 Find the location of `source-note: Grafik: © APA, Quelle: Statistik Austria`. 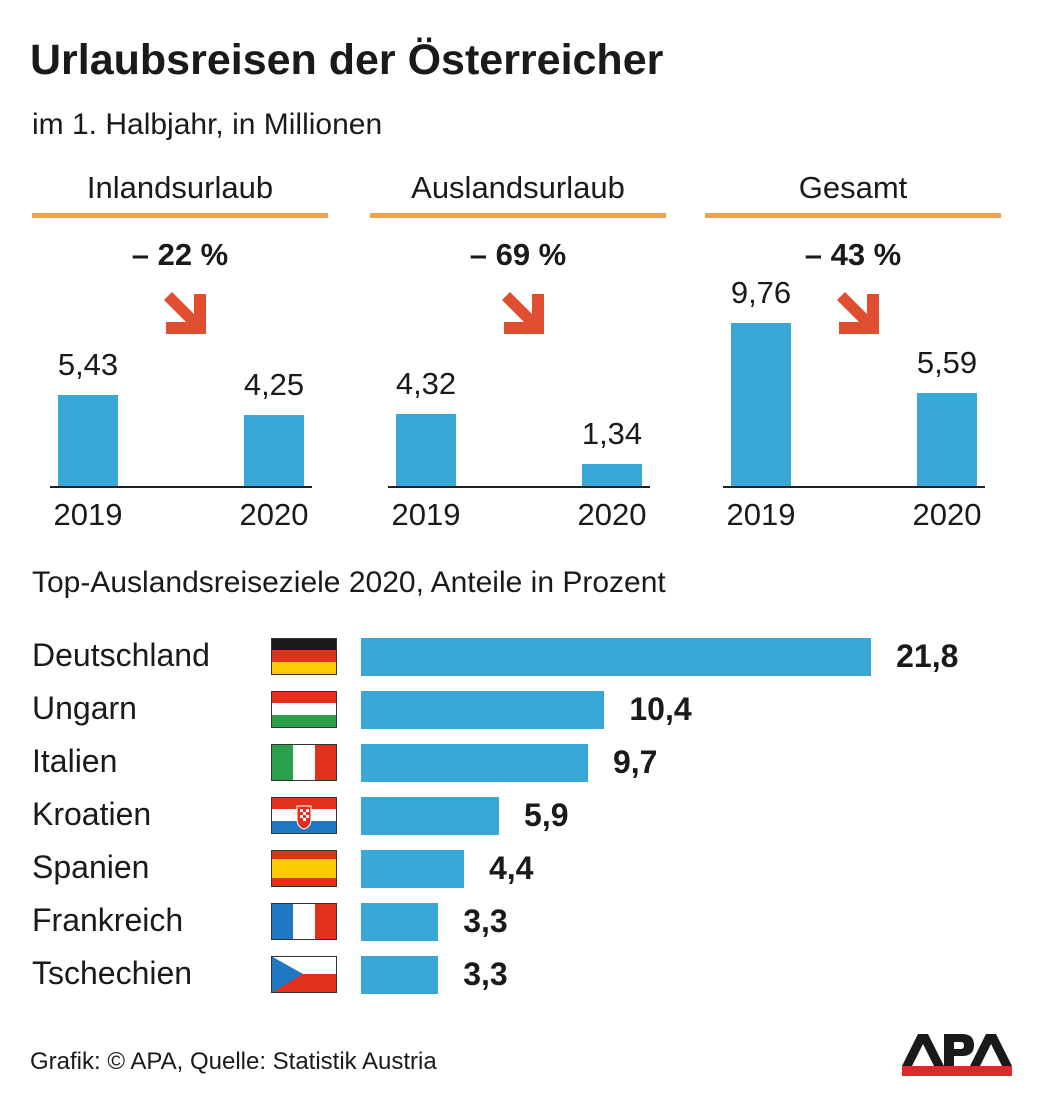

source-note: Grafik: © APA, Quelle: Statistik Austria is located at coordinates (233, 1061).